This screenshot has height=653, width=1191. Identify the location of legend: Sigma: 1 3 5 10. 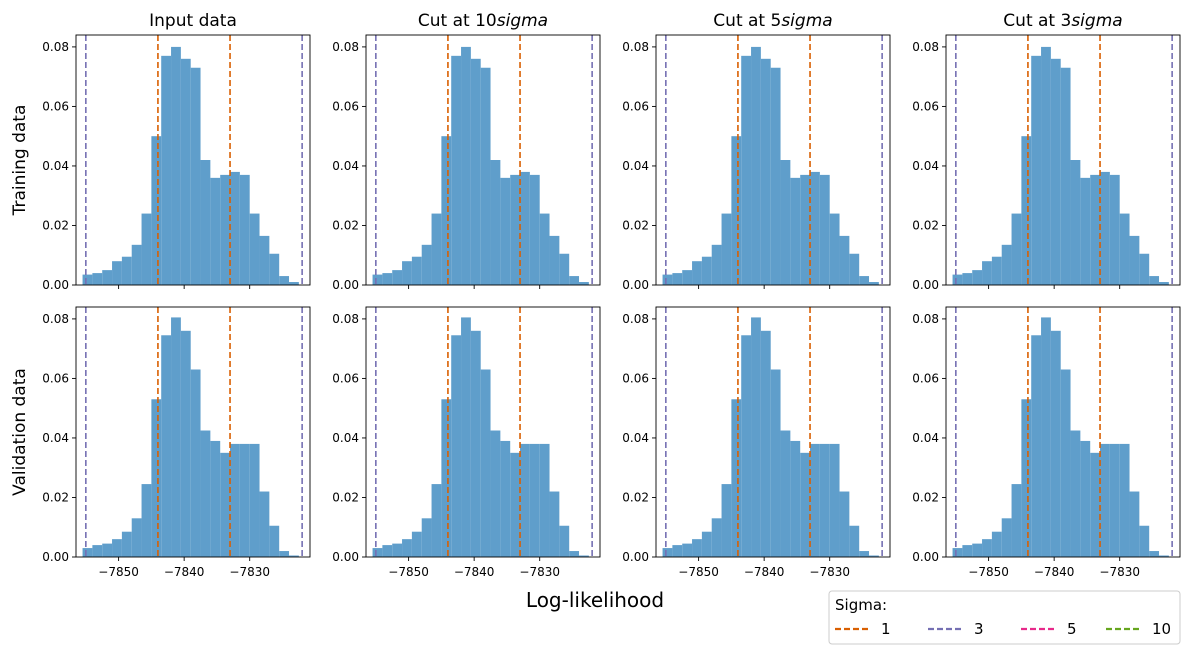
(1004, 617).